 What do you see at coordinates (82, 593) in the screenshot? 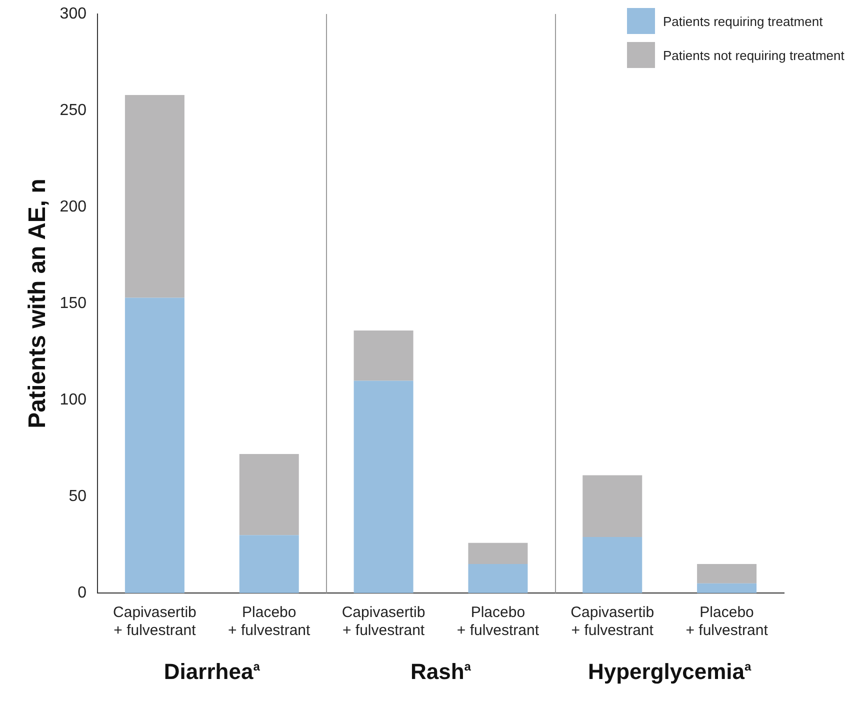
I see `y-tick-label: 0` at bounding box center [82, 593].